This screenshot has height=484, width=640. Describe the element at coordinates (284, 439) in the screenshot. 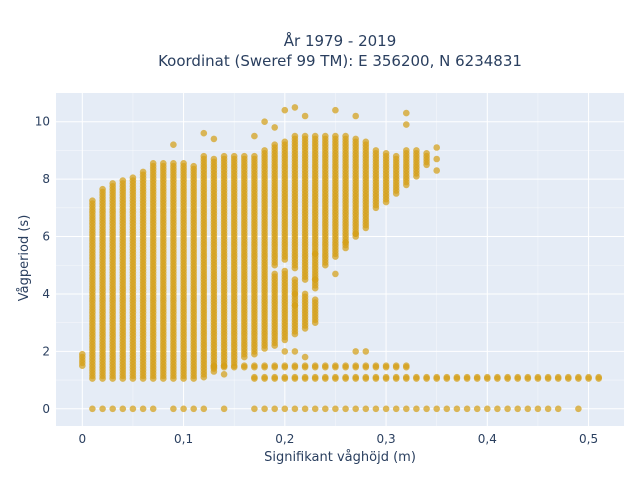

I see `x-tick-label: 0,2` at that location.